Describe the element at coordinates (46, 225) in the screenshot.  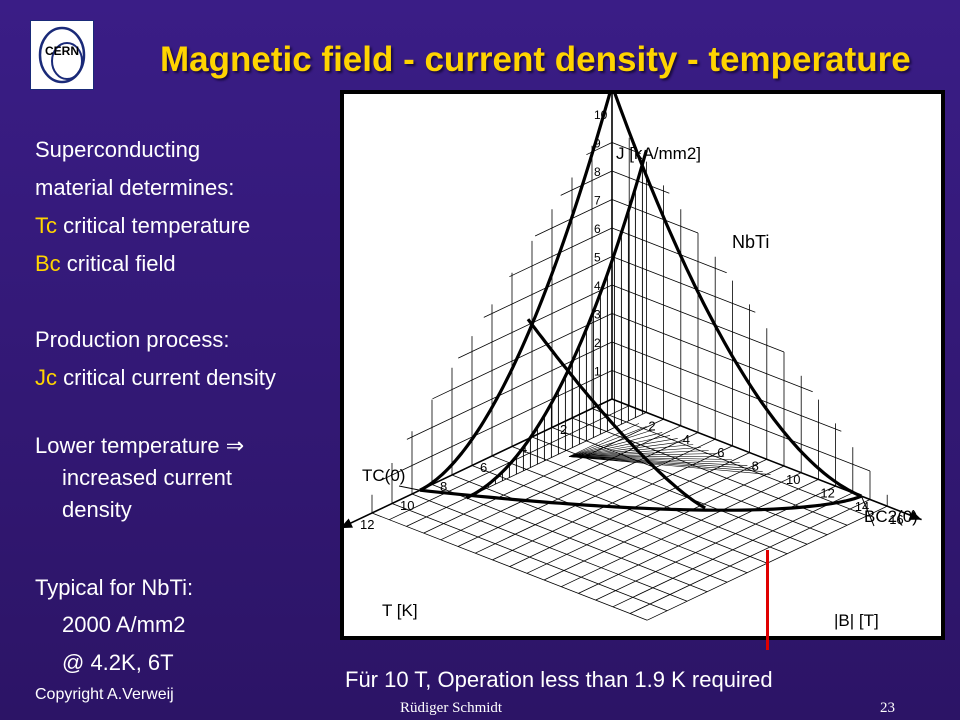
I see `tc-term: Tc` at that location.